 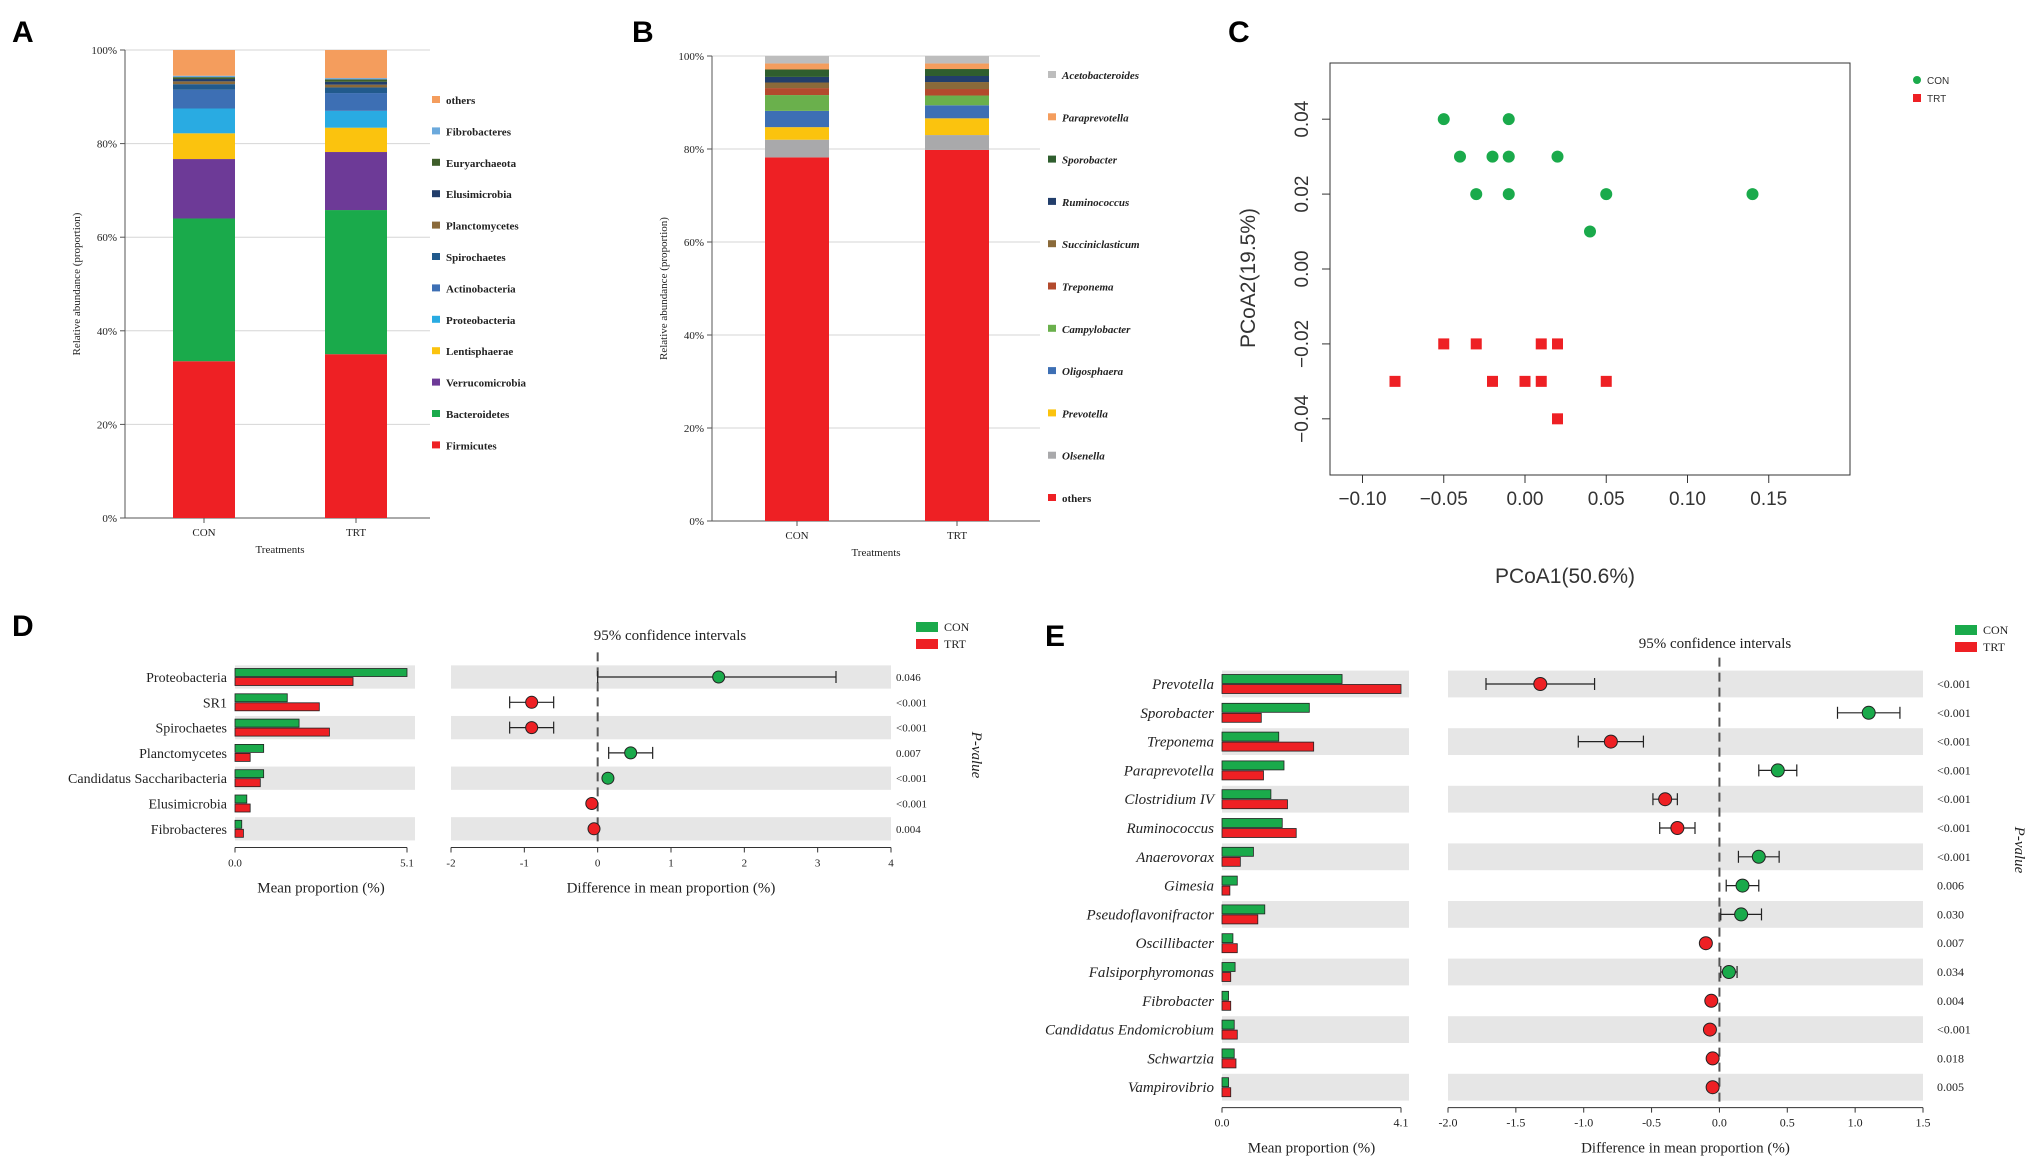 What do you see at coordinates (1085, 414) in the screenshot?
I see `legend-label-prevotella: Prevotella` at bounding box center [1085, 414].